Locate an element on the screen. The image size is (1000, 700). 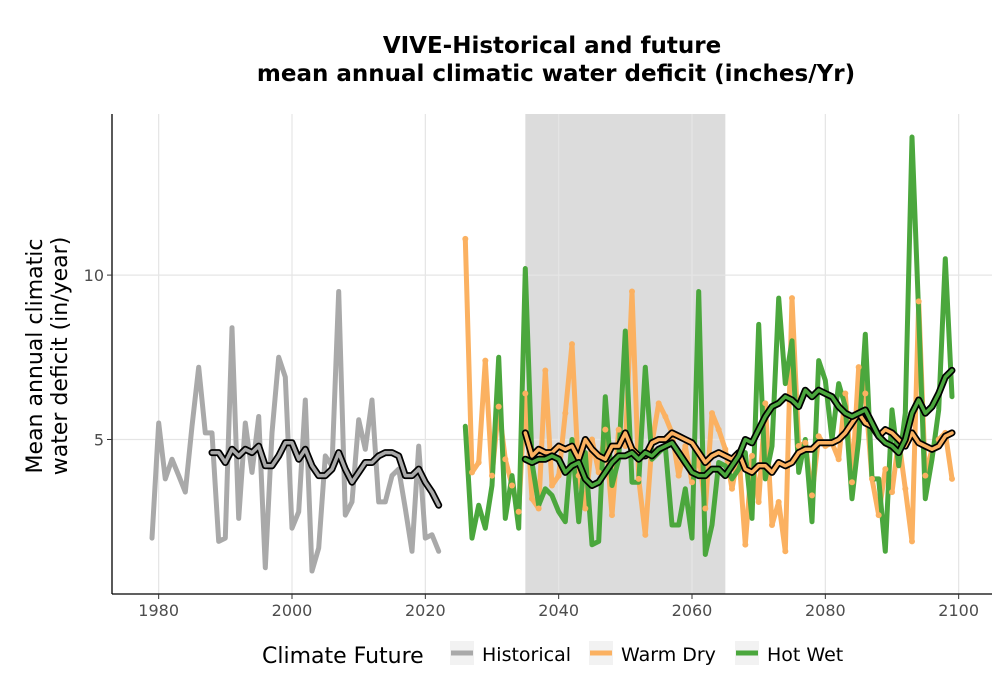
rolling-mean-historical is located at coordinates (325, 474).